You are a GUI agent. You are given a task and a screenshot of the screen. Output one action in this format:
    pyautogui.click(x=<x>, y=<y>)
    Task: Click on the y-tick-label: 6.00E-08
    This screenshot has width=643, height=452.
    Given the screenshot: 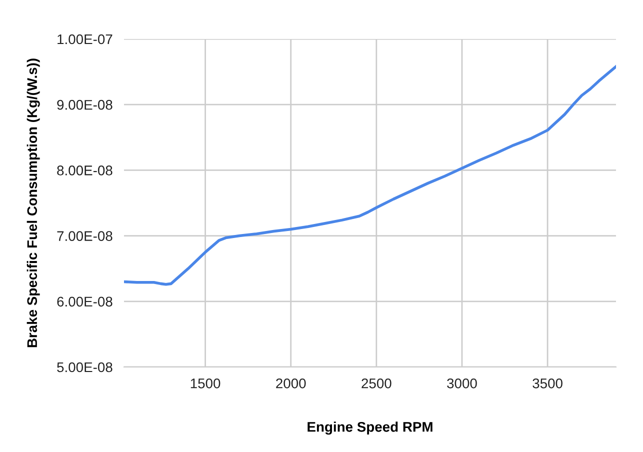 What is the action you would take?
    pyautogui.click(x=84, y=301)
    